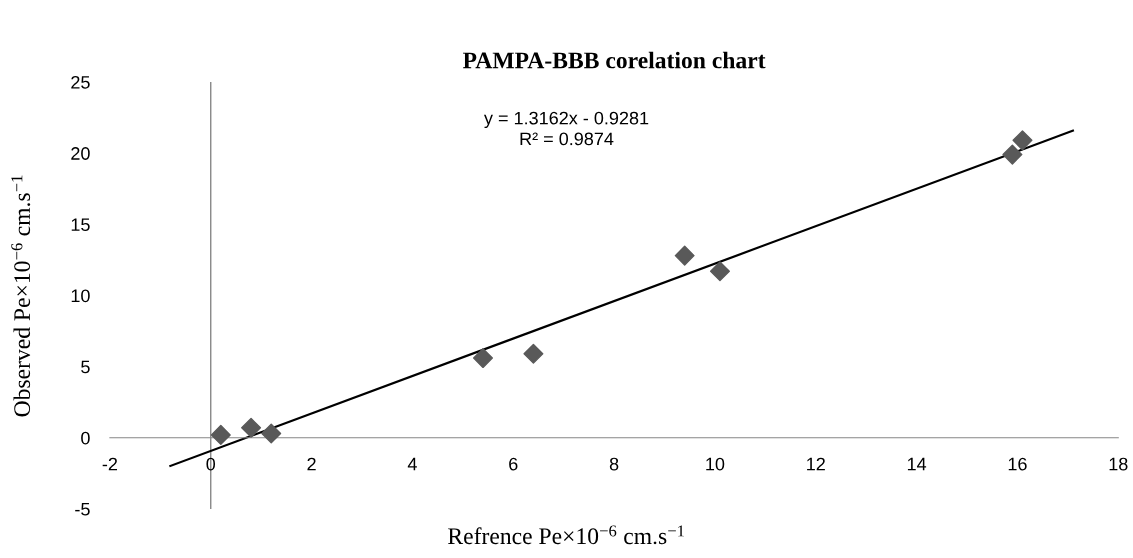  Describe the element at coordinates (816, 464) in the screenshot. I see `x-tick-label: 12` at that location.